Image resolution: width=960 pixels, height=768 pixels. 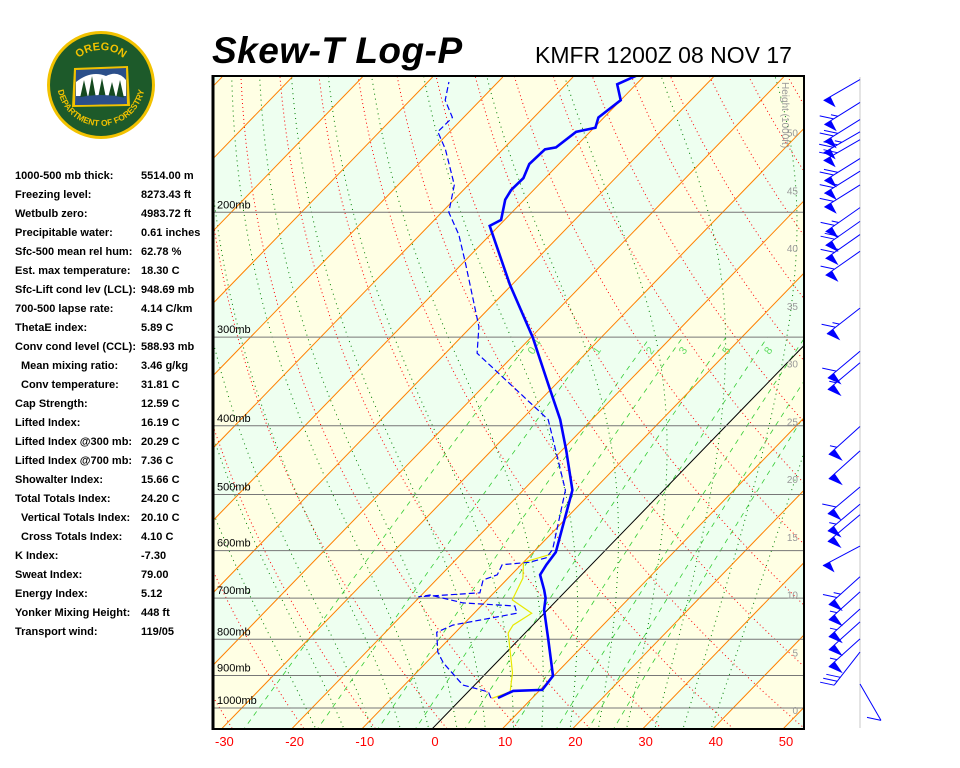 I want to click on index-value: 4.14 C/km, so click(x=167, y=309).